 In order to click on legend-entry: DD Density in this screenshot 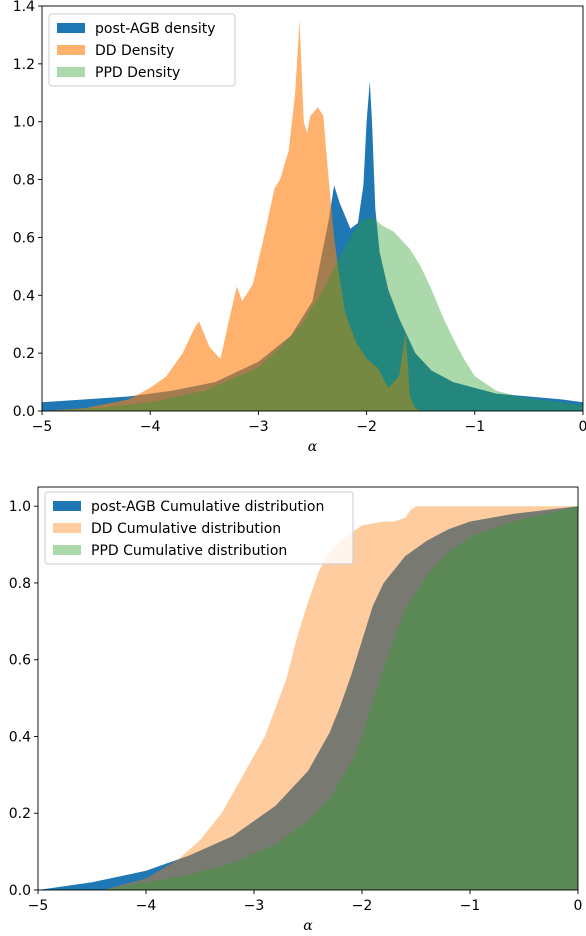, I will do `click(134, 51)`.